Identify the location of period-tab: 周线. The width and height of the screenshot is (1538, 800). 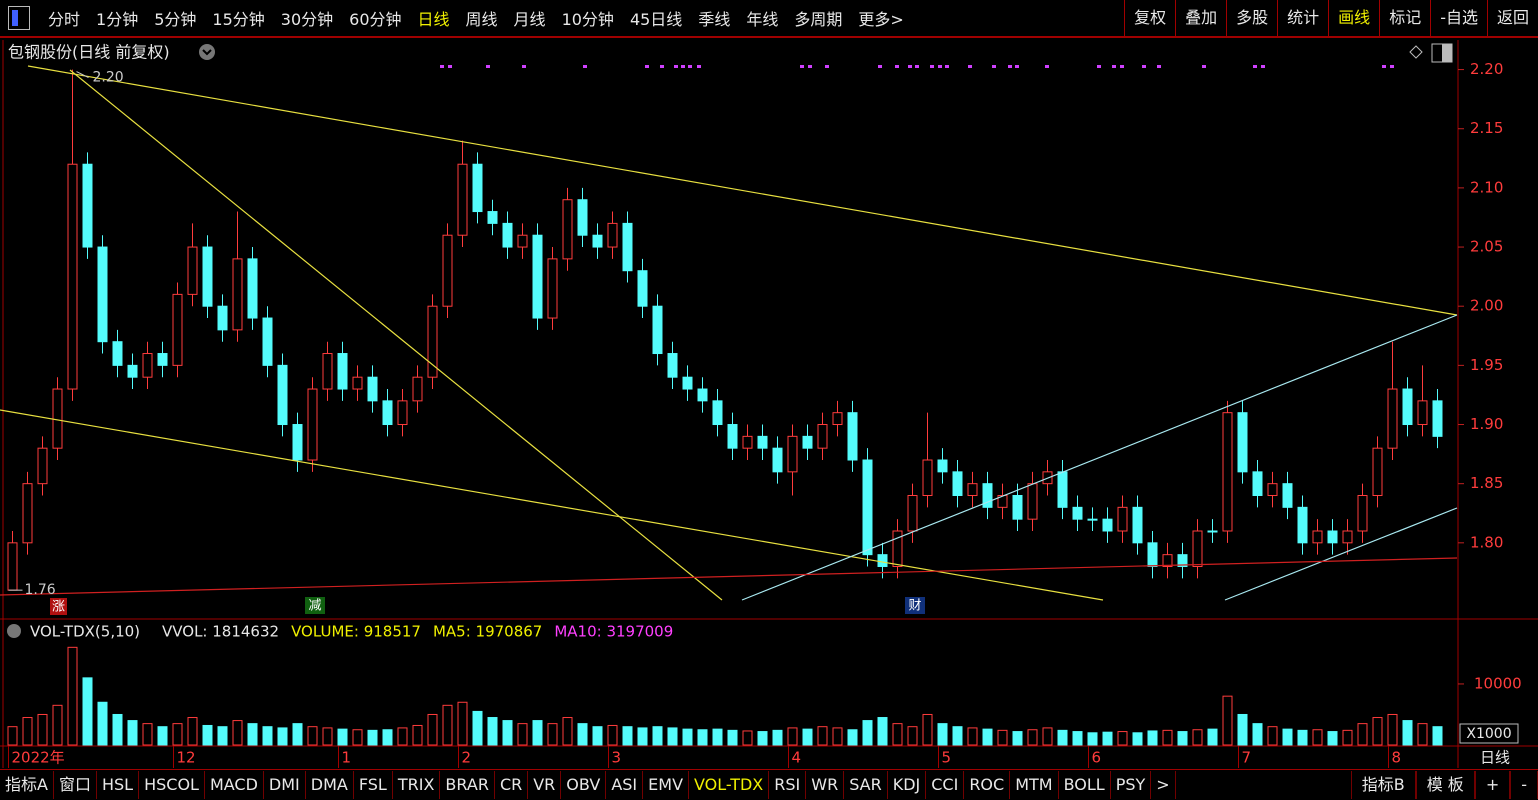
(481, 19).